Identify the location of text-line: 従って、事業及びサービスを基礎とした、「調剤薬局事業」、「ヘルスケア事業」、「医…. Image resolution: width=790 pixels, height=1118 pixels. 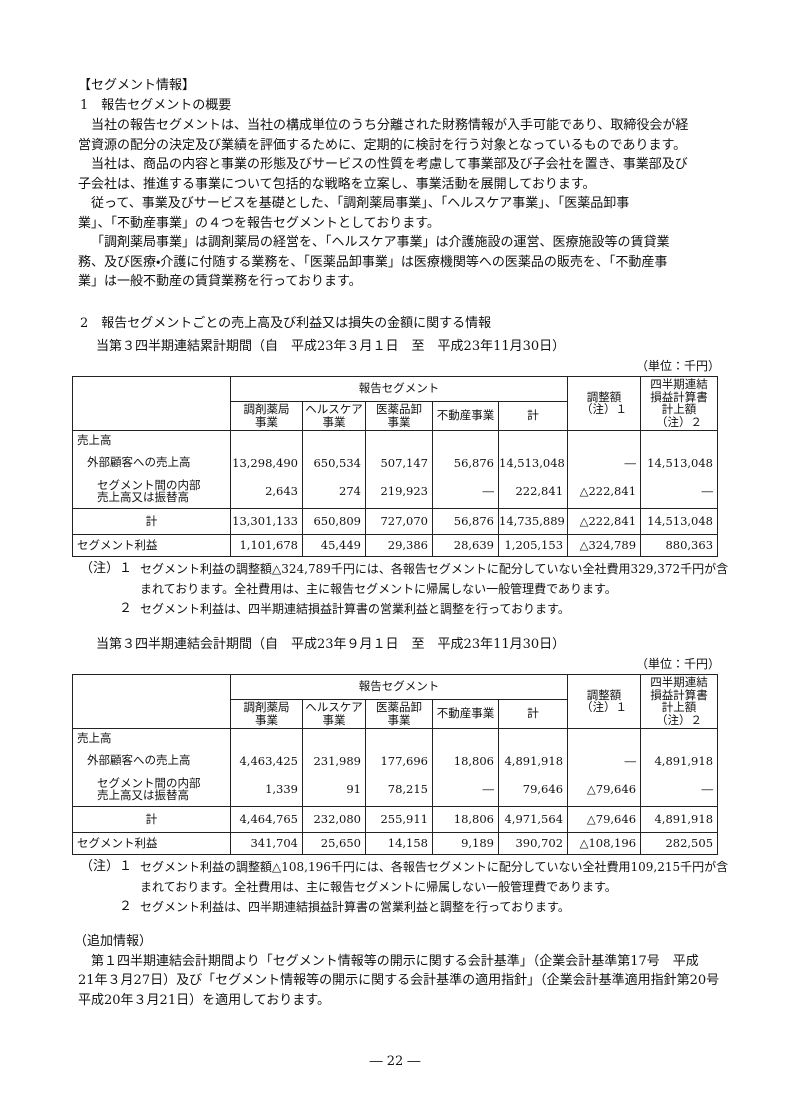
(360, 203).